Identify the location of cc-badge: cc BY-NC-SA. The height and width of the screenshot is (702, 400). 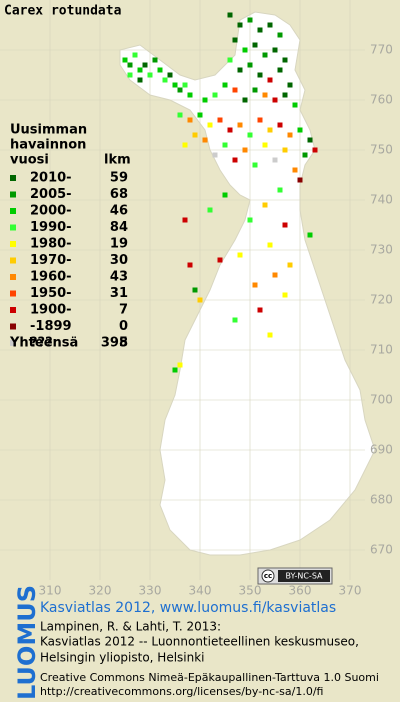
(295, 576).